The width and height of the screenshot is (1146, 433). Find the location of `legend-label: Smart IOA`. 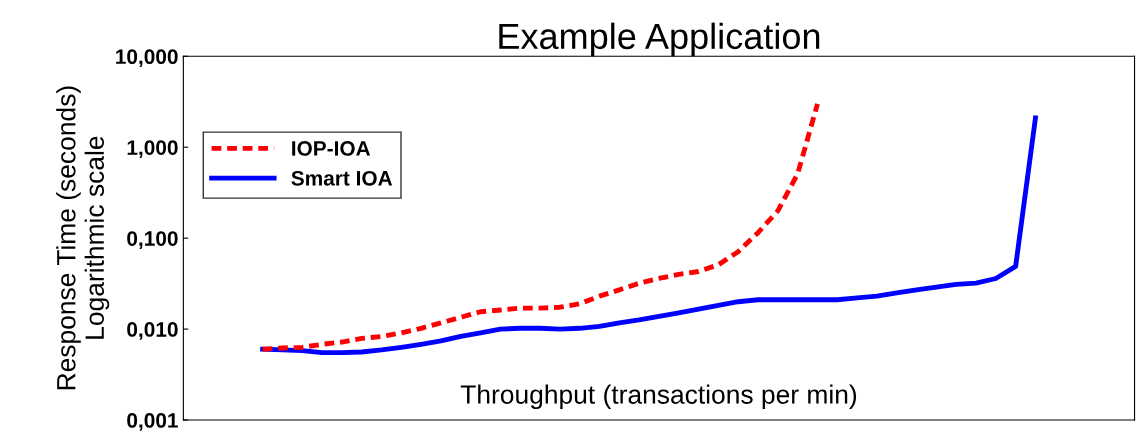

legend-label: Smart IOA is located at coordinates (342, 178).